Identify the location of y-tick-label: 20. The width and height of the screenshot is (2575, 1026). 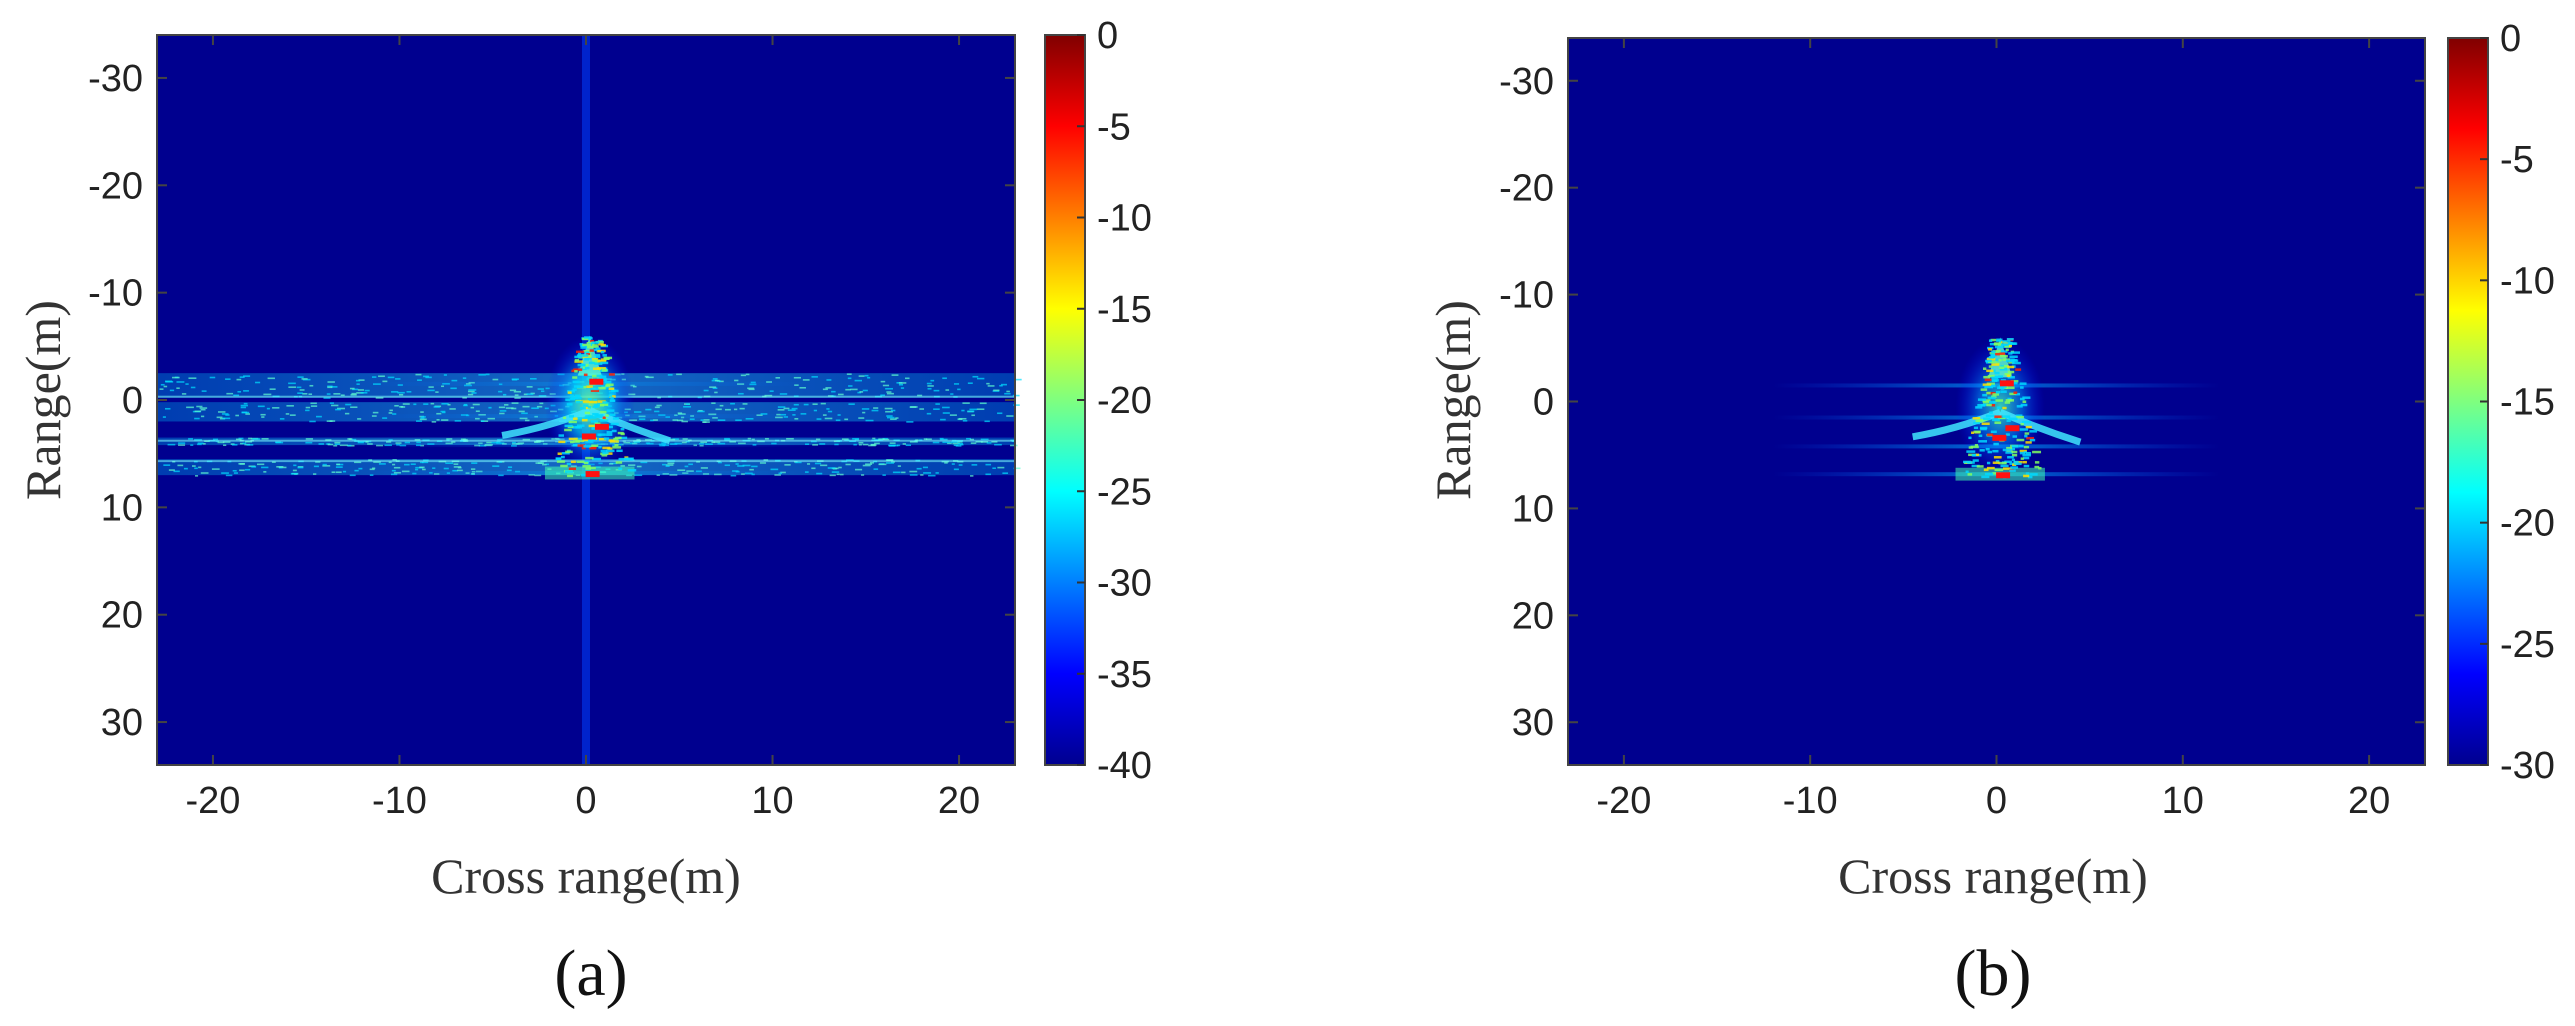
(122, 616).